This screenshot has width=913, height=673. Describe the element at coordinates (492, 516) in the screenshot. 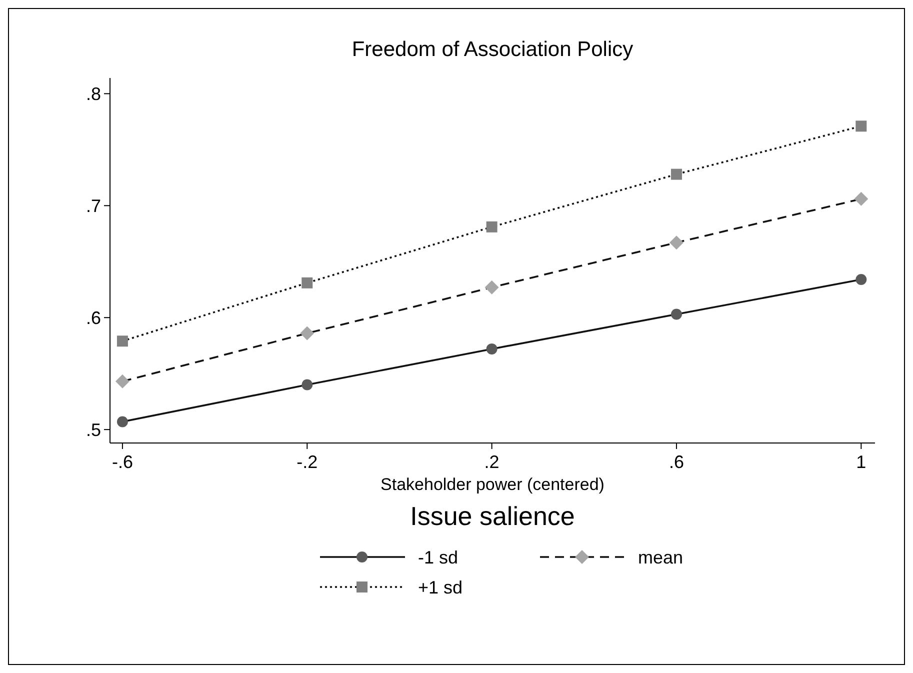

I see `legend-title: Issue salience` at that location.